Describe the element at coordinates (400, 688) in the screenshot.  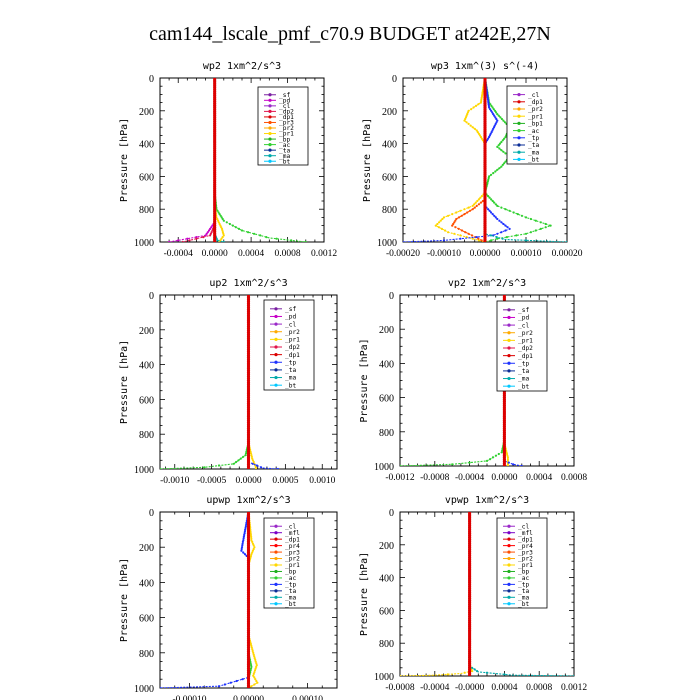
I see `x-tick-label: -0.0008` at that location.